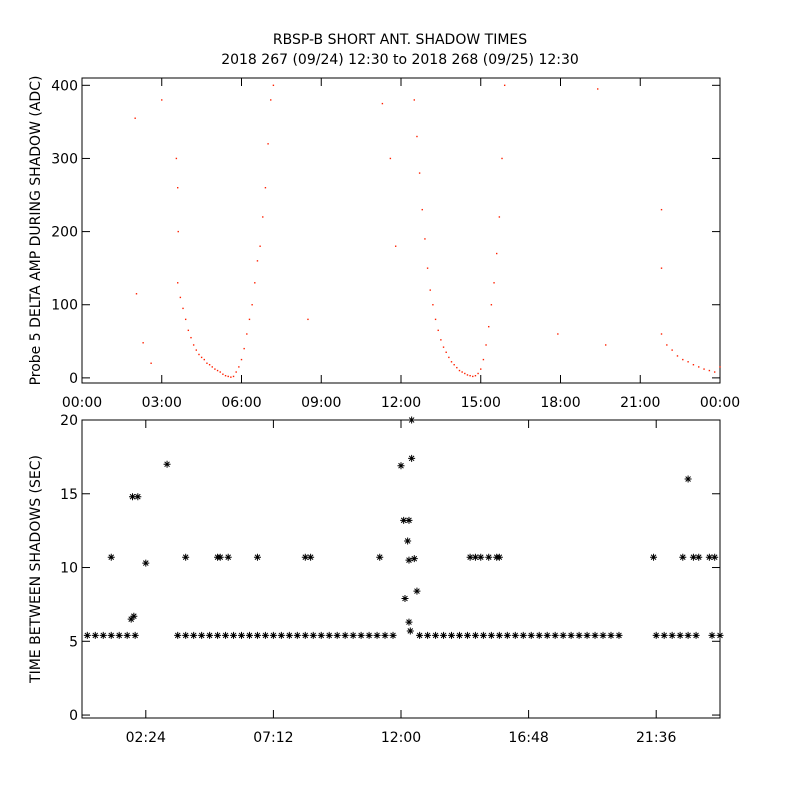 Image resolution: width=800 pixels, height=804 pixels. What do you see at coordinates (528, 738) in the screenshot?
I see `x-tick-label: 16:48` at bounding box center [528, 738].